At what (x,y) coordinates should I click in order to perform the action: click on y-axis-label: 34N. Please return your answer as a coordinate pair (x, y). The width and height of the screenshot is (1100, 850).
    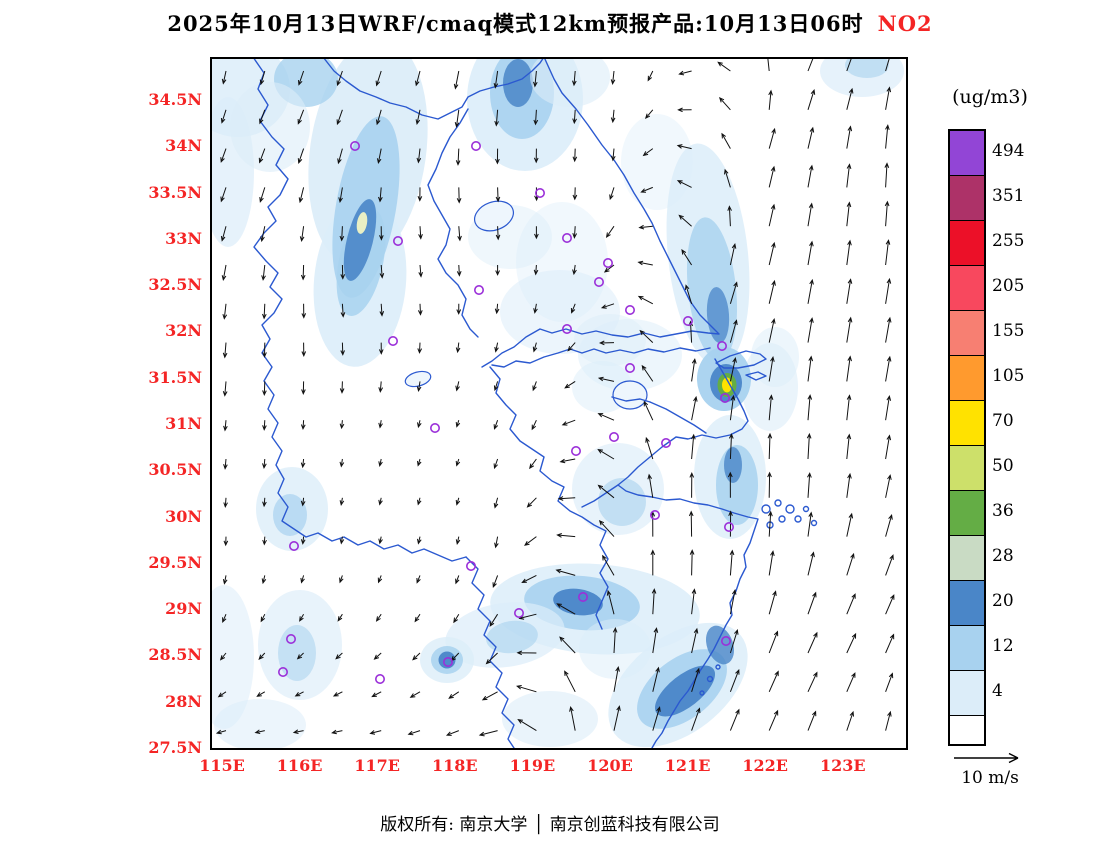
    Looking at the image, I should click on (183, 146).